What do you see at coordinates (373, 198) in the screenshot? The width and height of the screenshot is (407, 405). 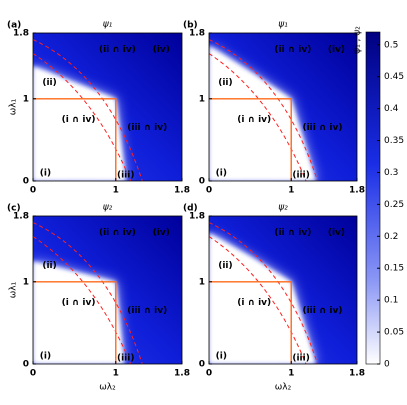 I see `colorbar` at bounding box center [373, 198].